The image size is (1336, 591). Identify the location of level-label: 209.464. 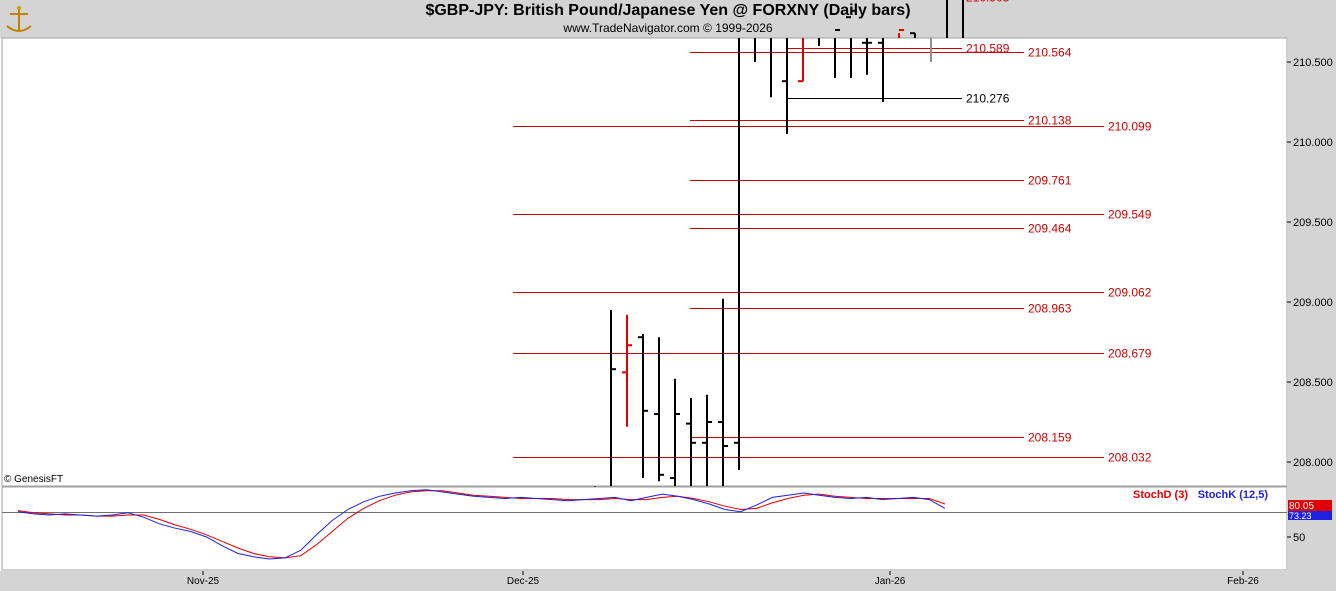
(1050, 229).